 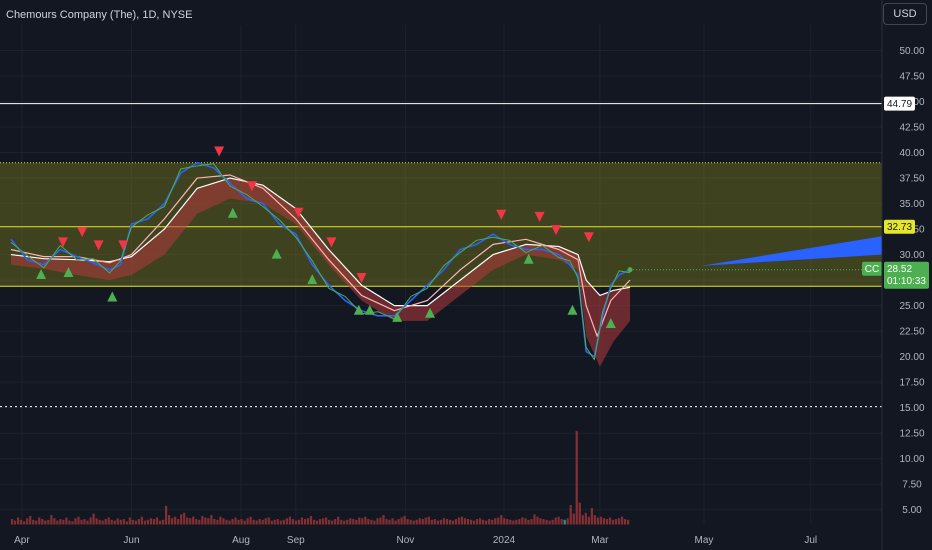 What do you see at coordinates (906, 281) in the screenshot?
I see `countdown-label: 01:10:33` at bounding box center [906, 281].